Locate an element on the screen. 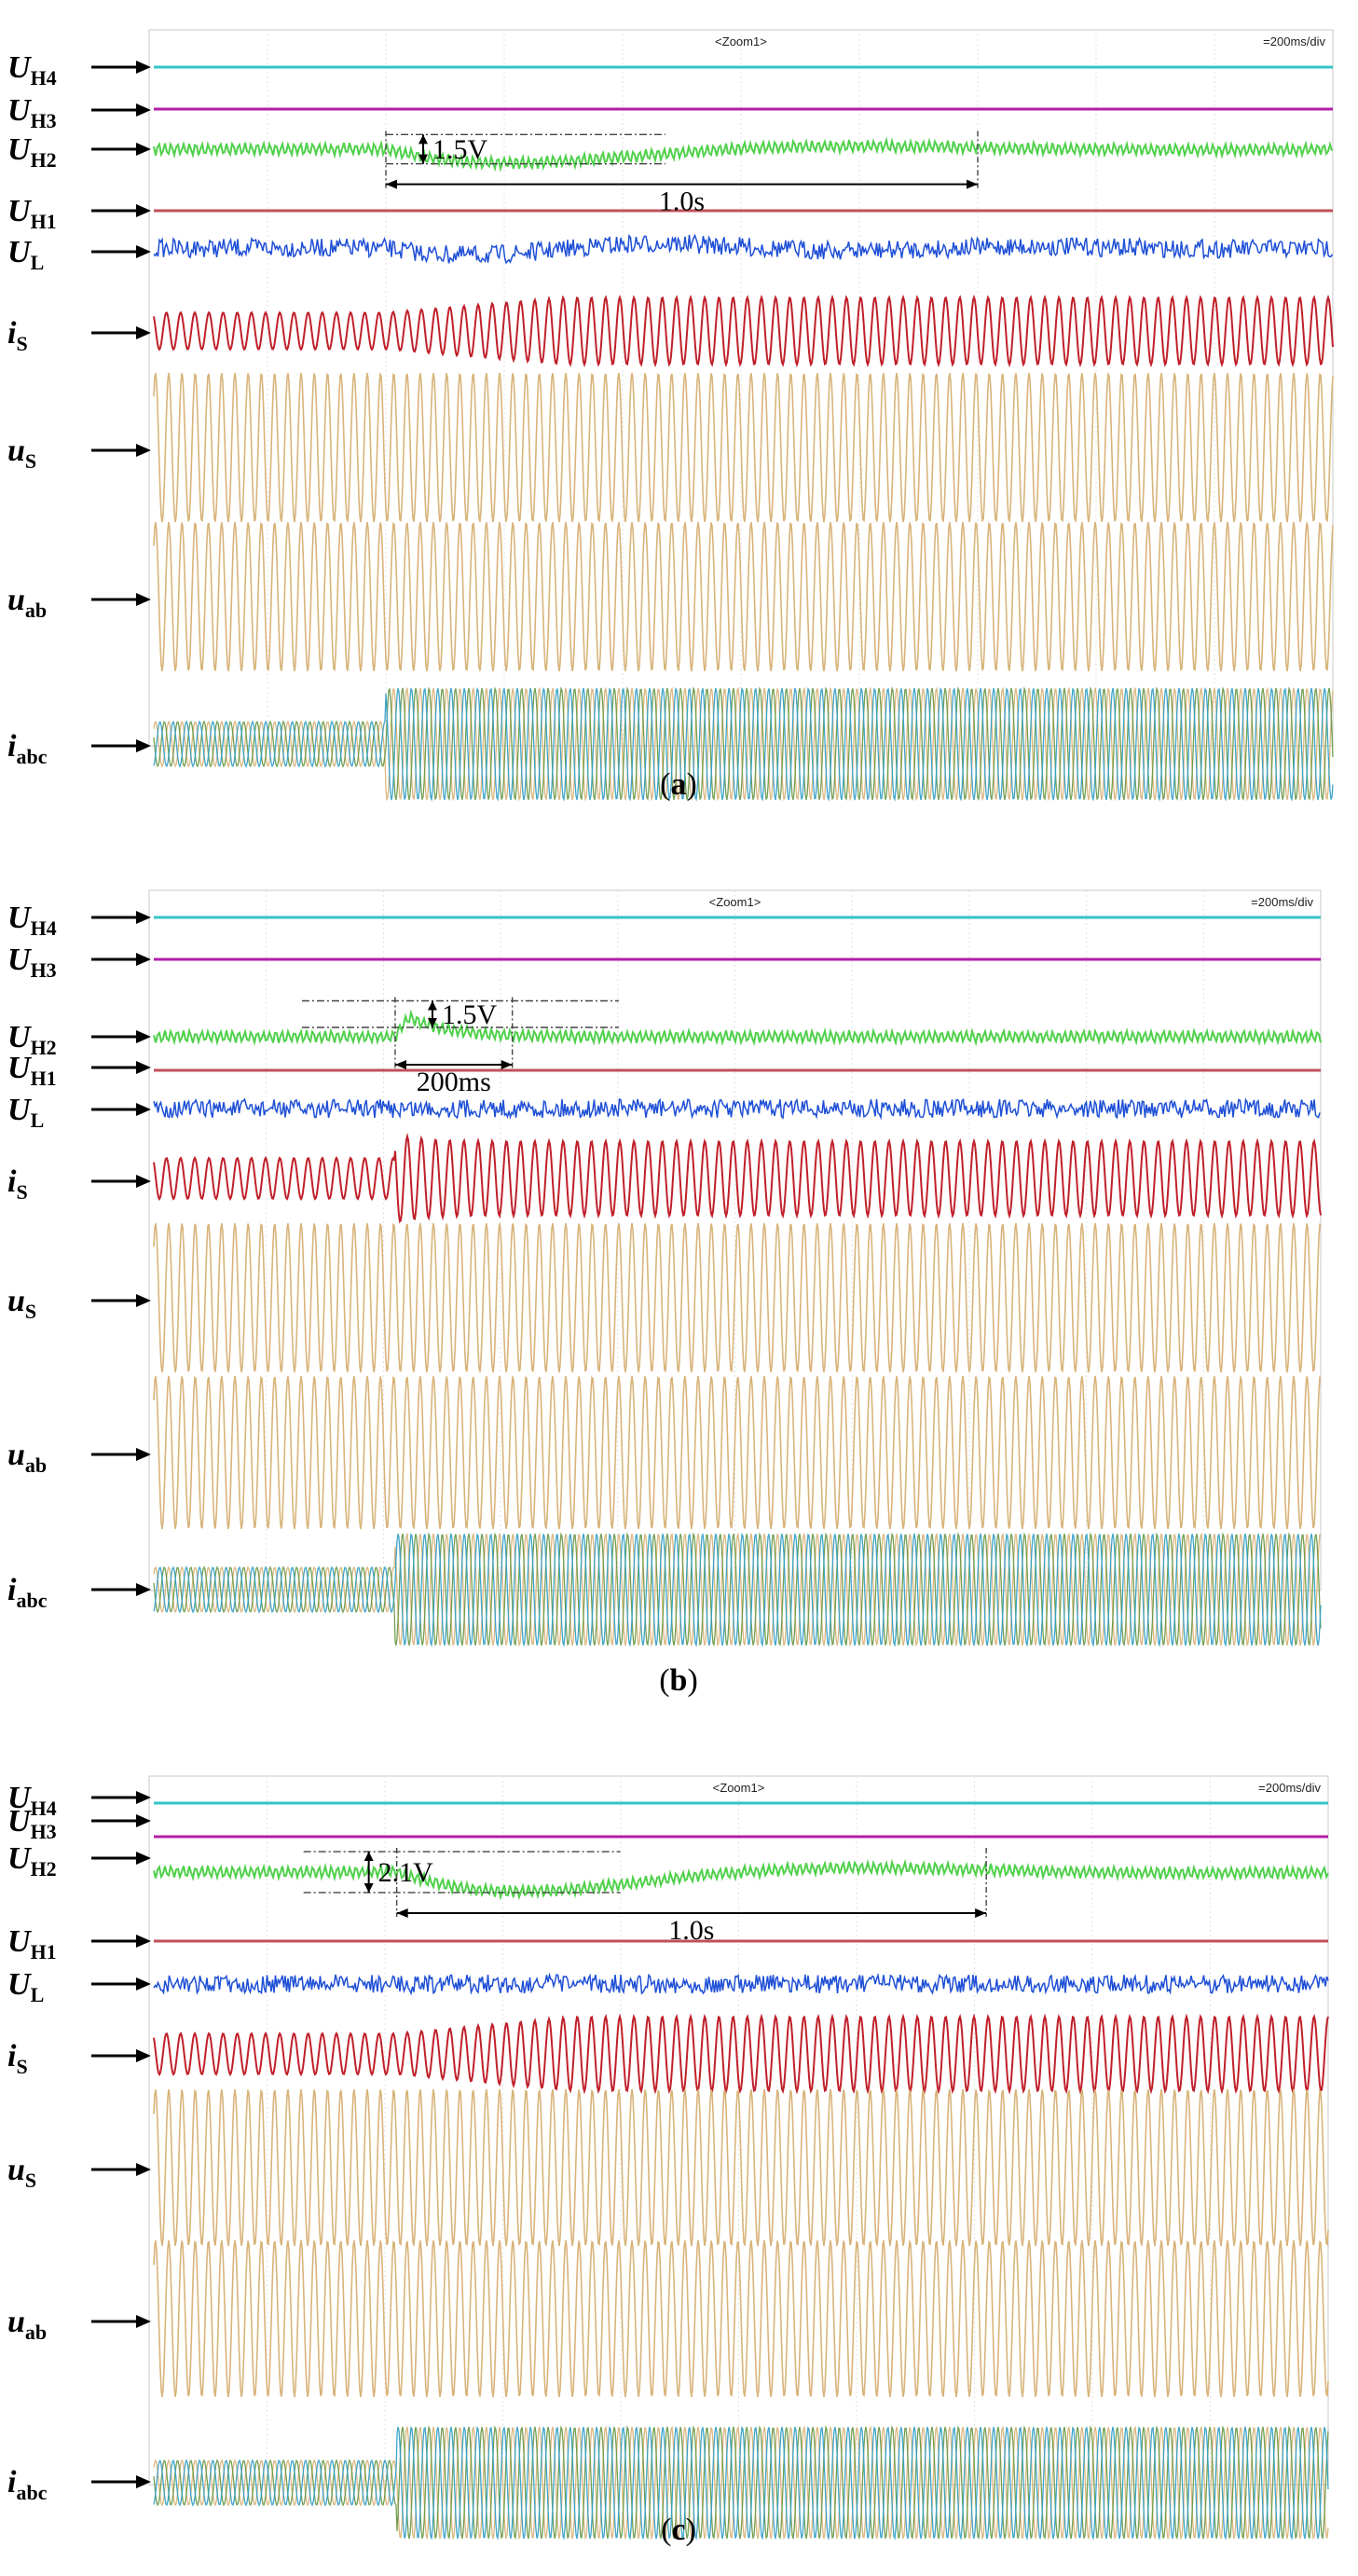  panel-caption: (b) is located at coordinates (678, 1680).